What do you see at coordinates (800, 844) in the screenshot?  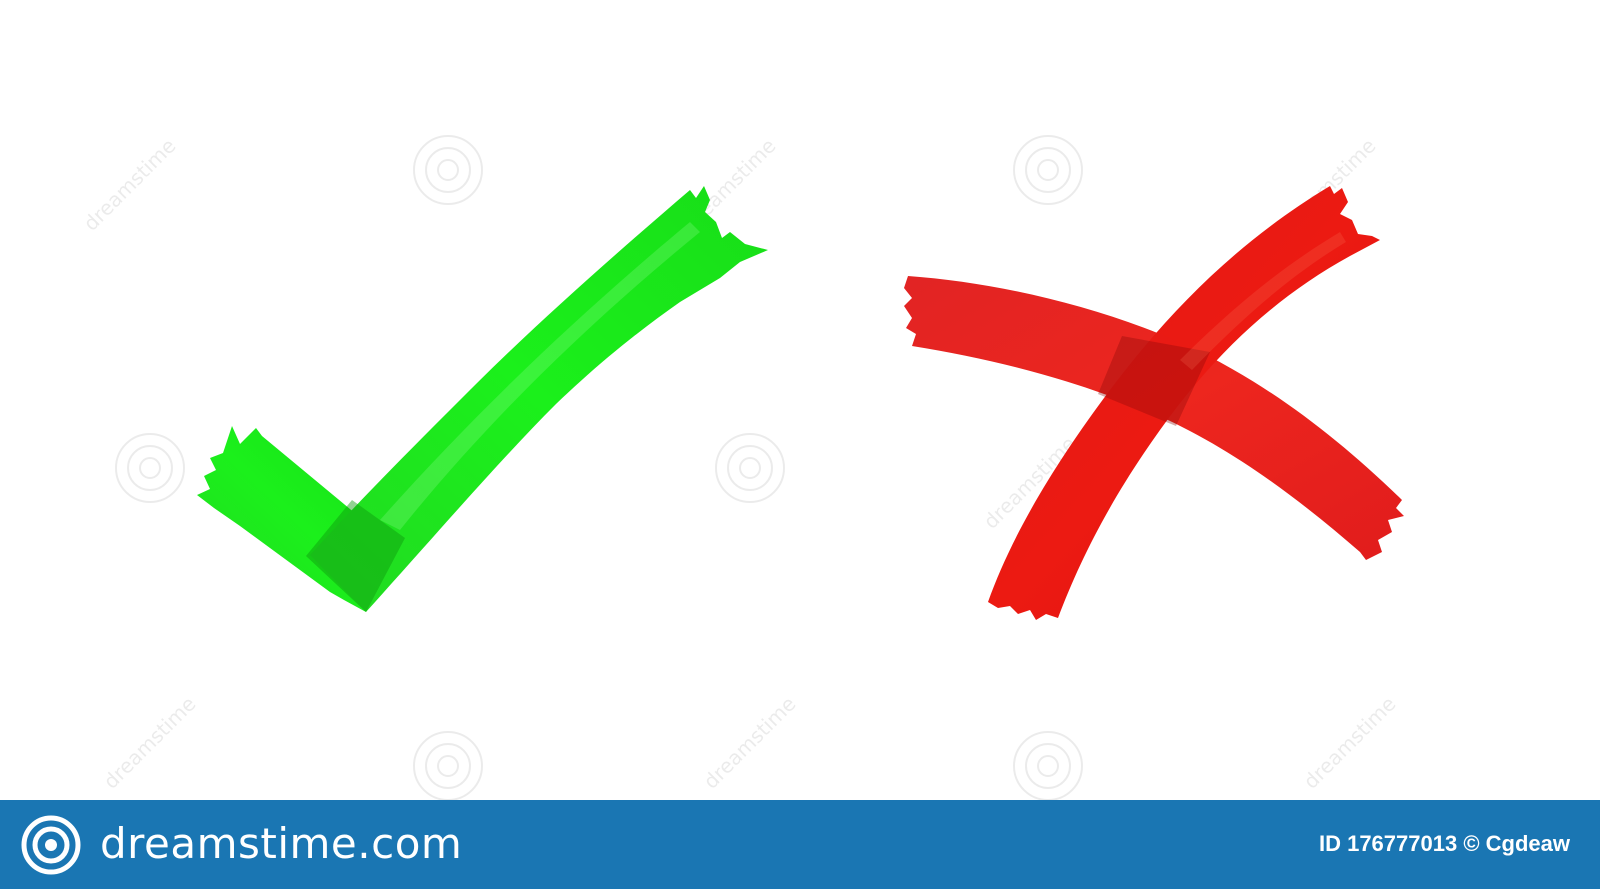 I see `stock-footer-bar: dreamstime.com ID 176777013 © Cgdeaw` at bounding box center [800, 844].